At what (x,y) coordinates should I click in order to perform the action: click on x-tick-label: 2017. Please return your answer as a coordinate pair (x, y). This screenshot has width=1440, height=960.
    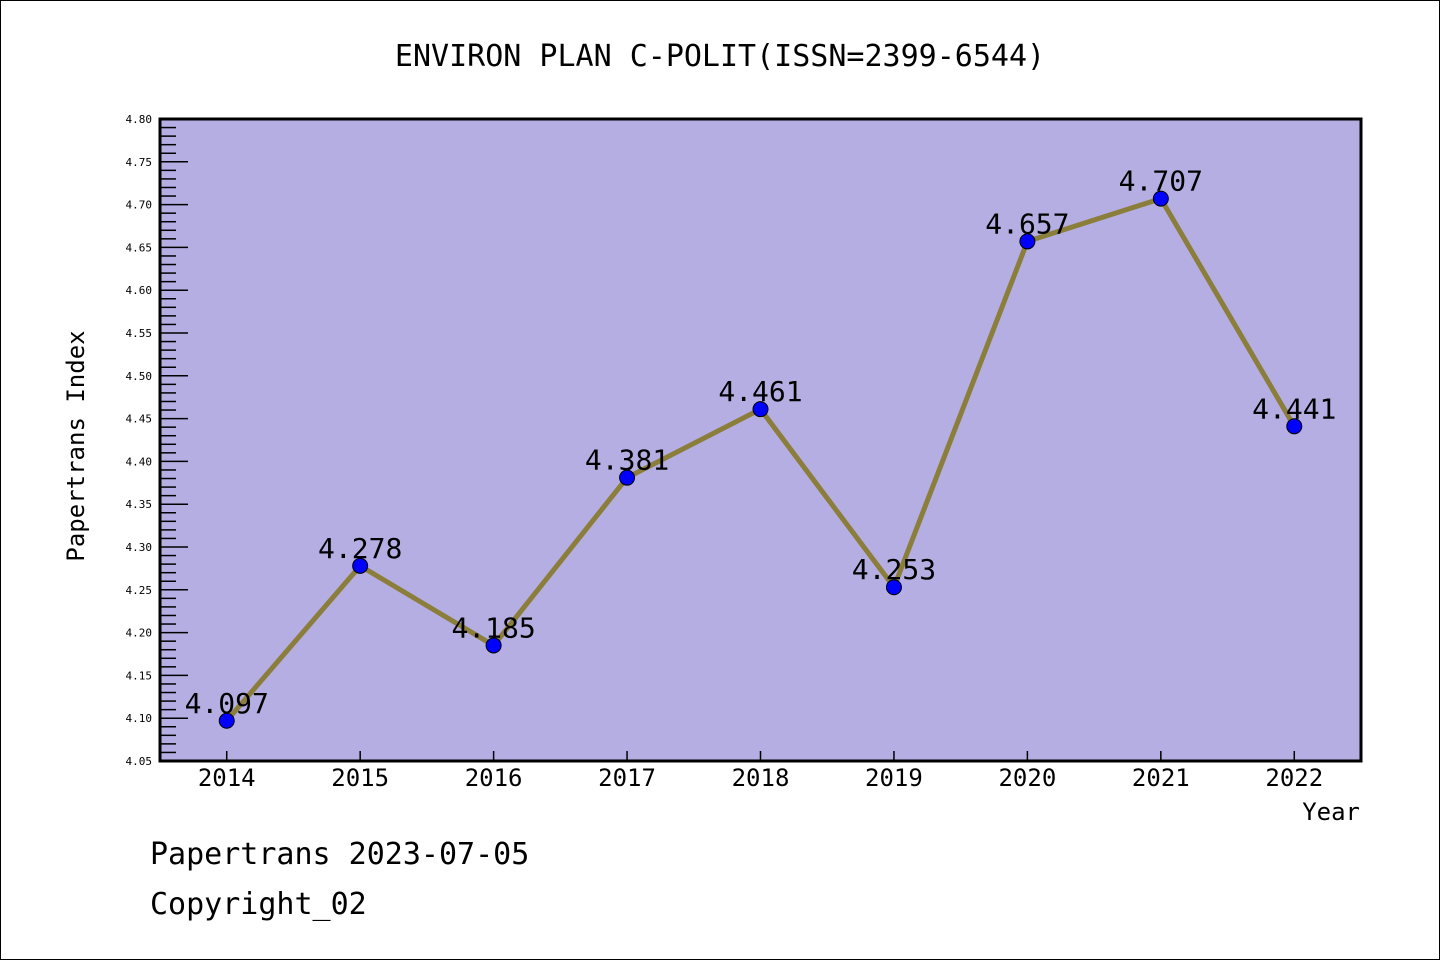
    Looking at the image, I should click on (627, 778).